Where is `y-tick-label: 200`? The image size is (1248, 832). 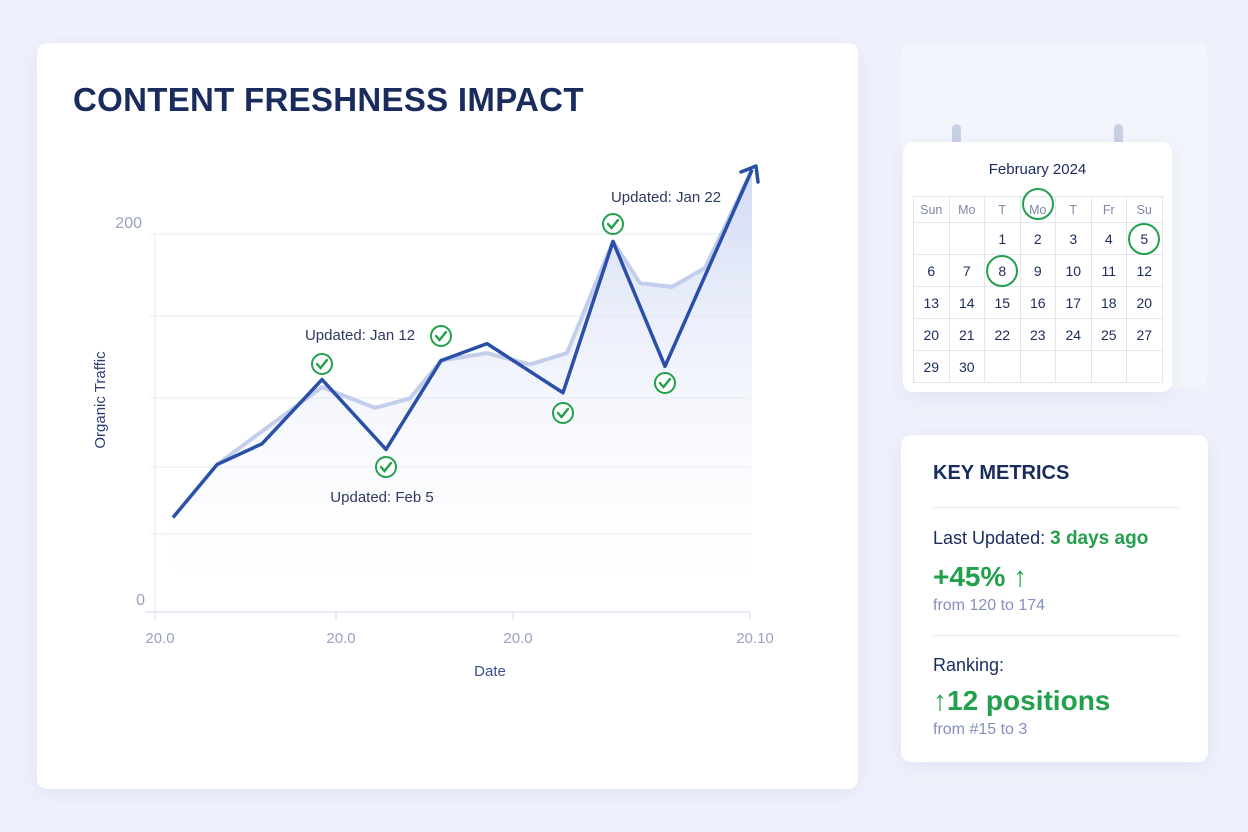
y-tick-label: 200 is located at coordinates (128, 223).